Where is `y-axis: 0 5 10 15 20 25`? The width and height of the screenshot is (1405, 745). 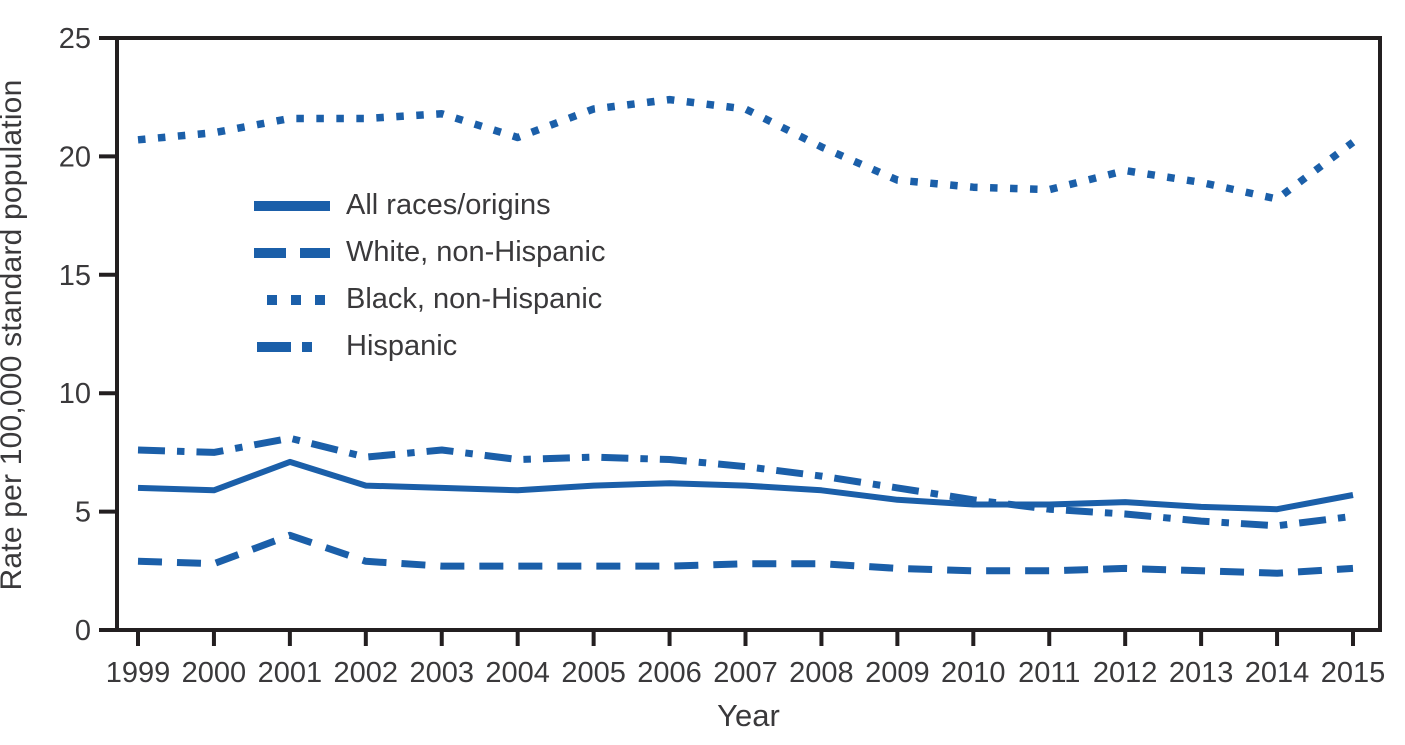 y-axis: 0 5 10 15 20 25 is located at coordinates (88, 335).